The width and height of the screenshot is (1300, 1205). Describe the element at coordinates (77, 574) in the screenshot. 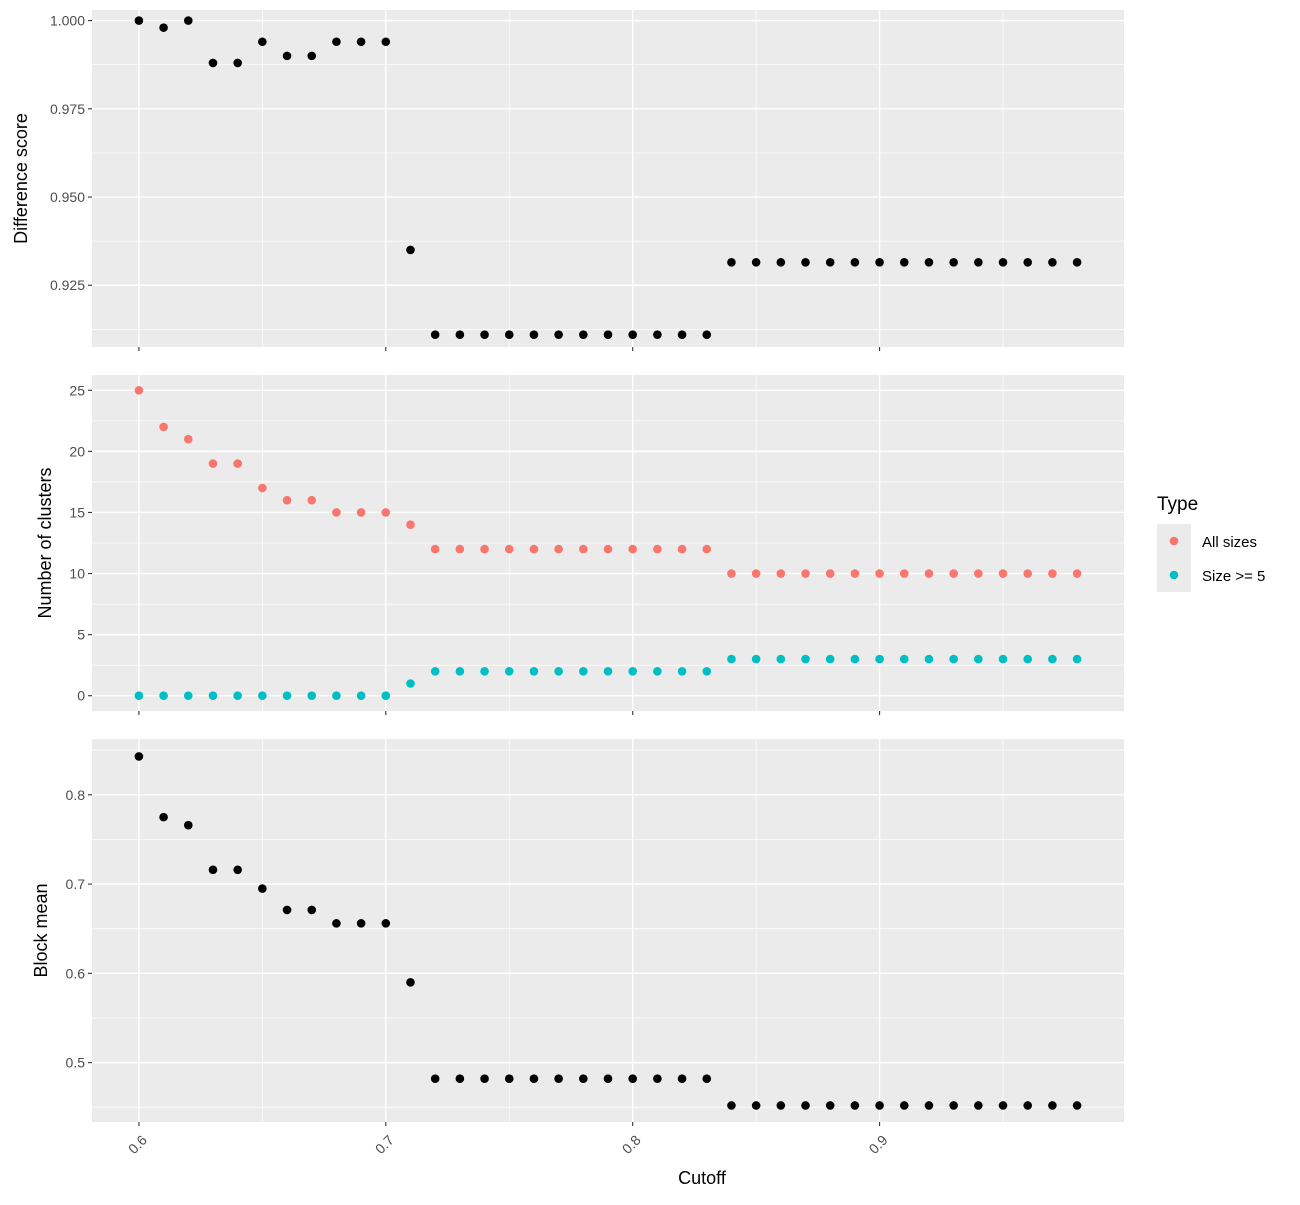

I see `y-tick-label: 10` at that location.